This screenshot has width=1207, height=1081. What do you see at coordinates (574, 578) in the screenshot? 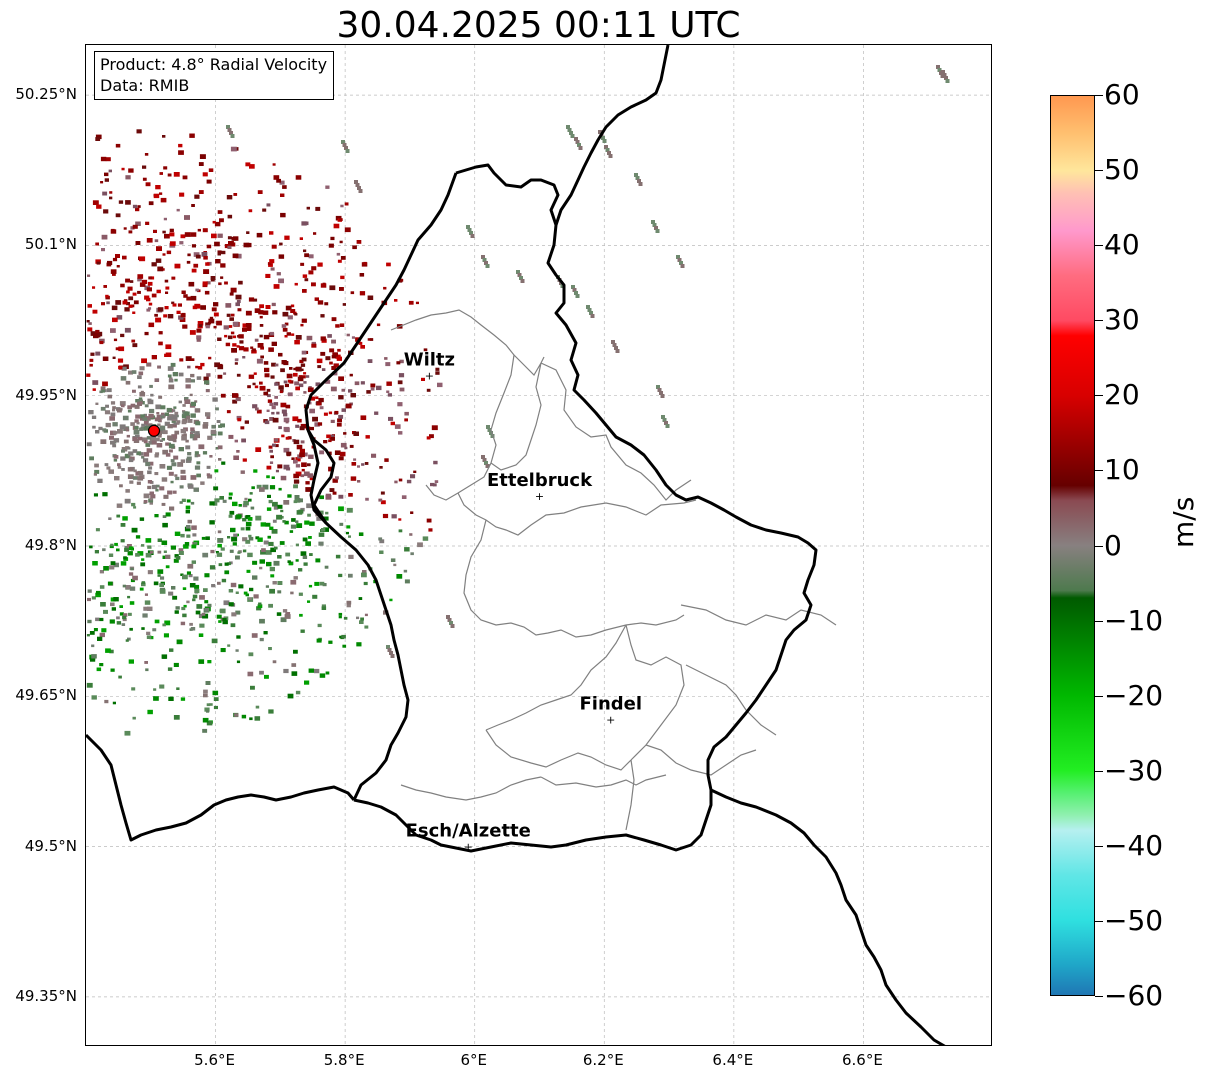
I see `canton-border` at bounding box center [574, 578].